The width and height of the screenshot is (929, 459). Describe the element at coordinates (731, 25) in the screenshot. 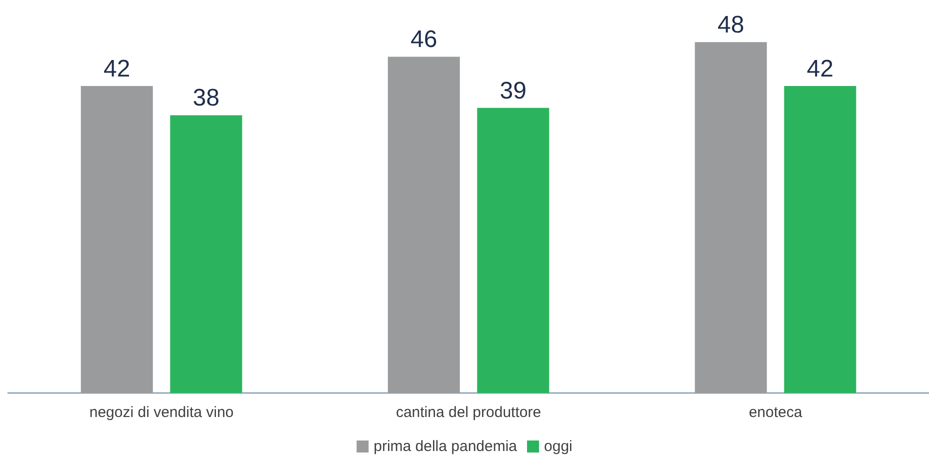

I see `data-label: 48` at that location.